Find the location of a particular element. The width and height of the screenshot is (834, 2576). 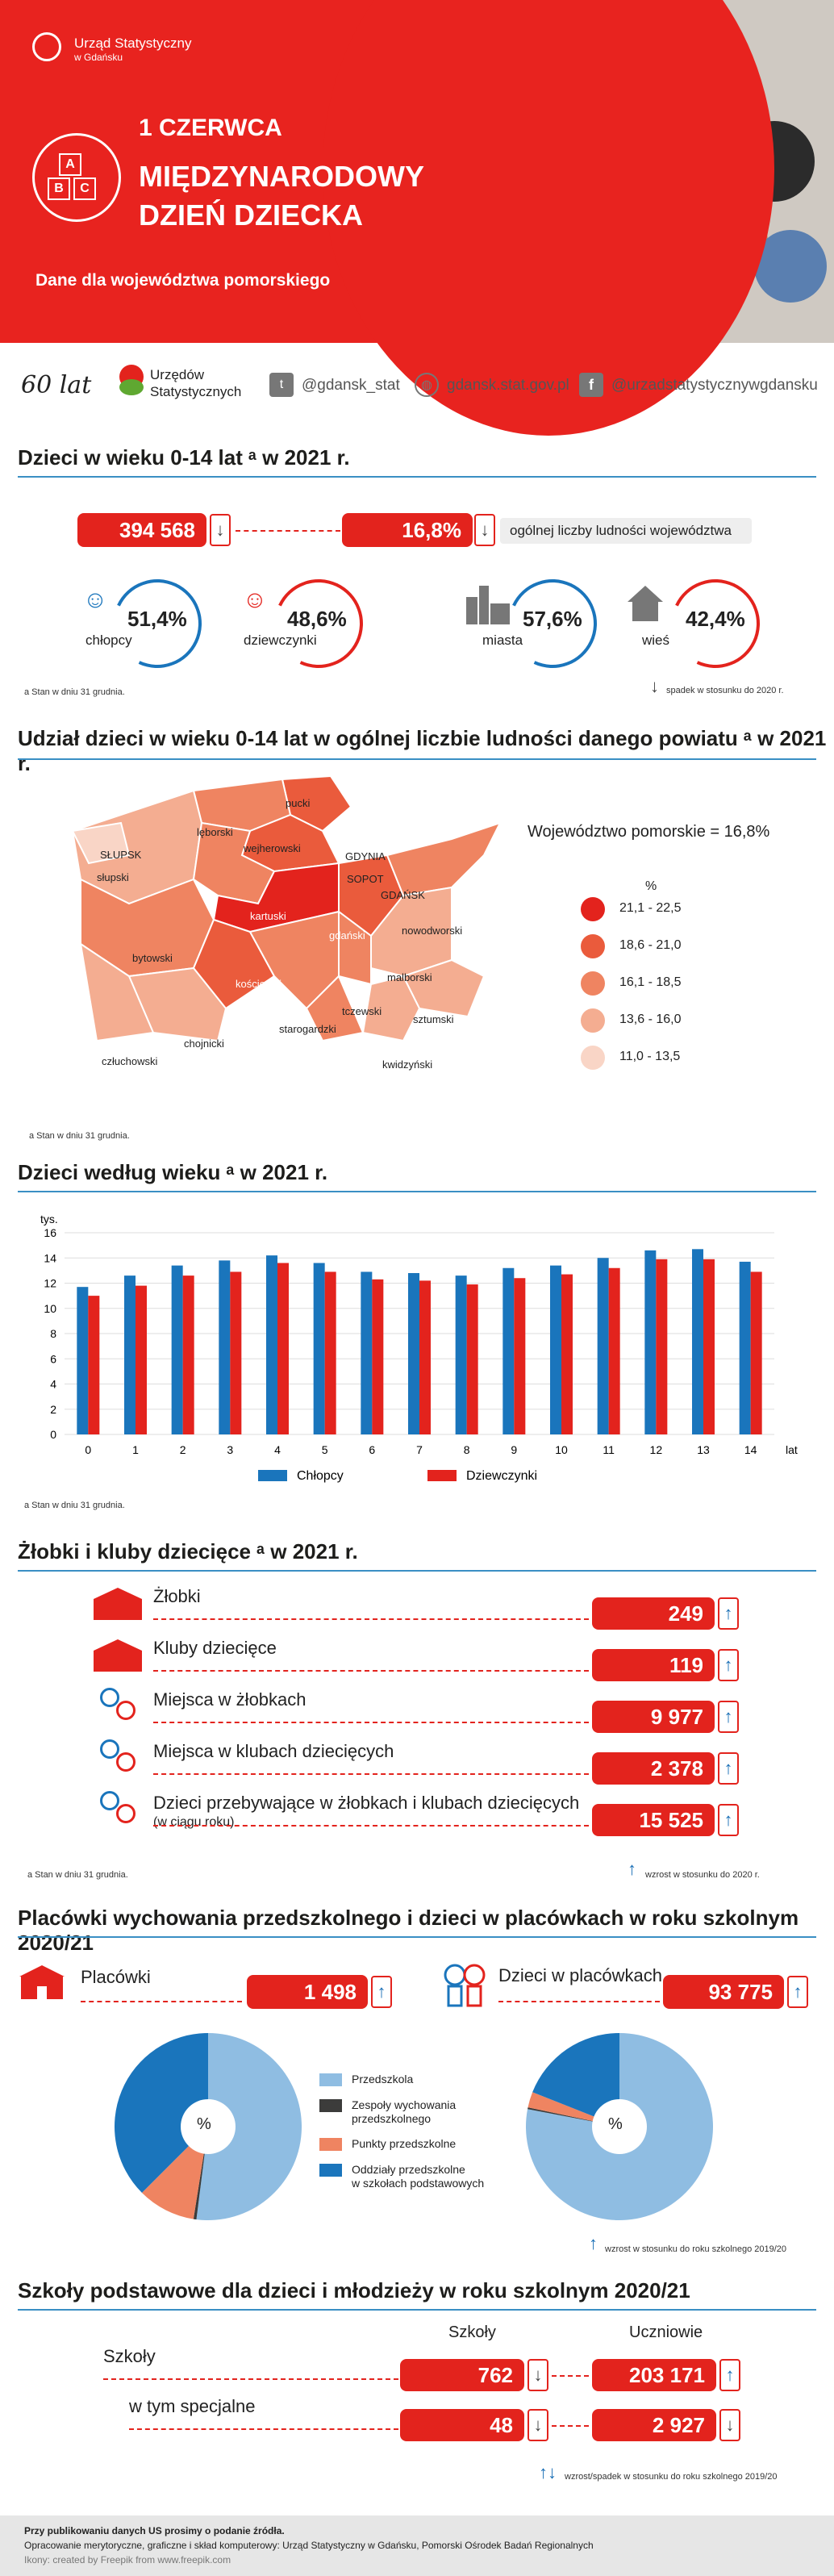

children-pie is located at coordinates (619, 2126).